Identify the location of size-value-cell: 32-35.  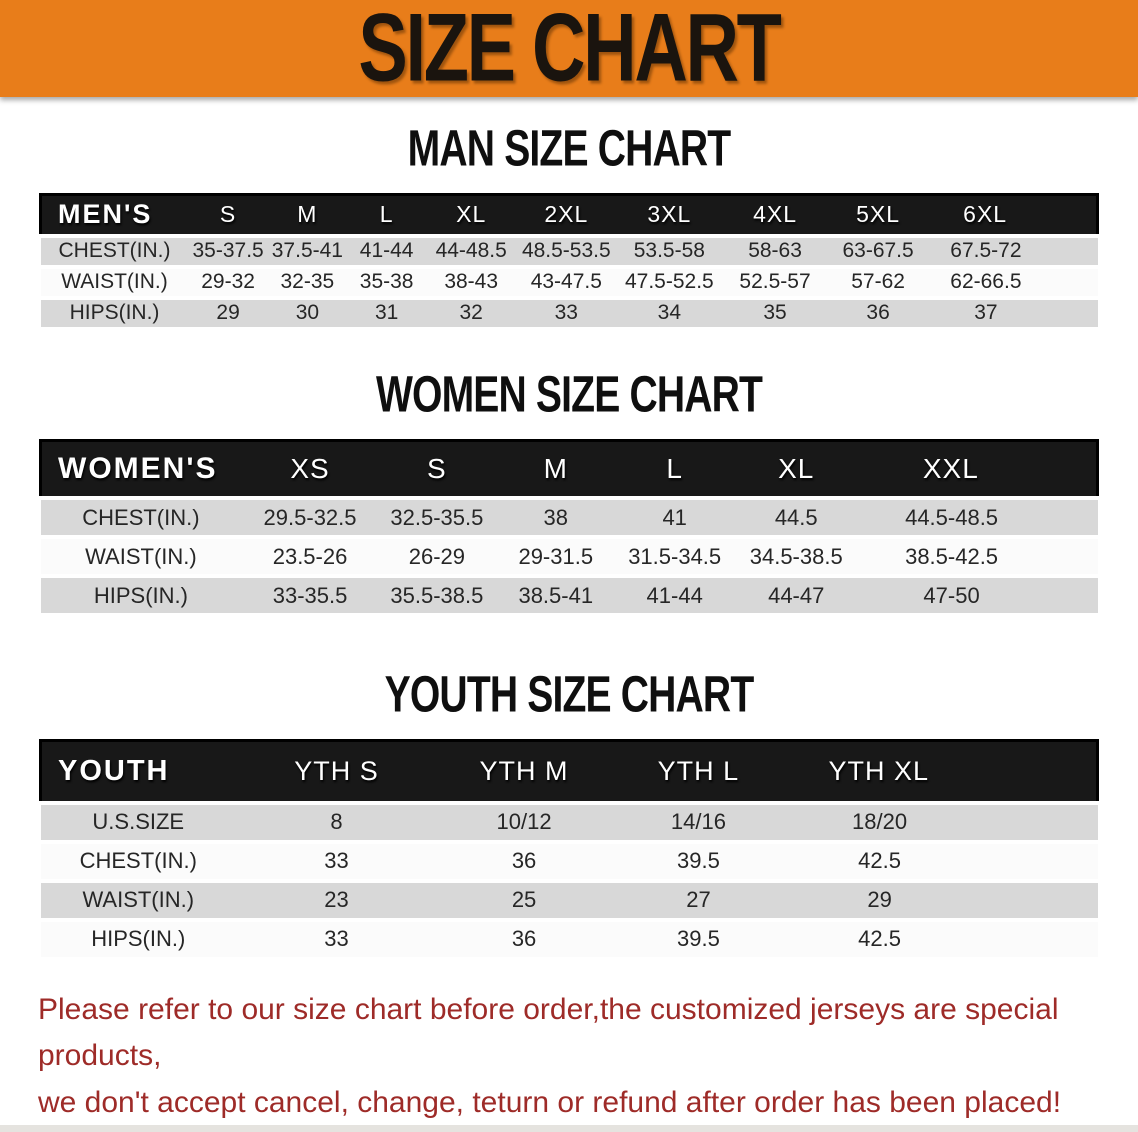
(307, 283).